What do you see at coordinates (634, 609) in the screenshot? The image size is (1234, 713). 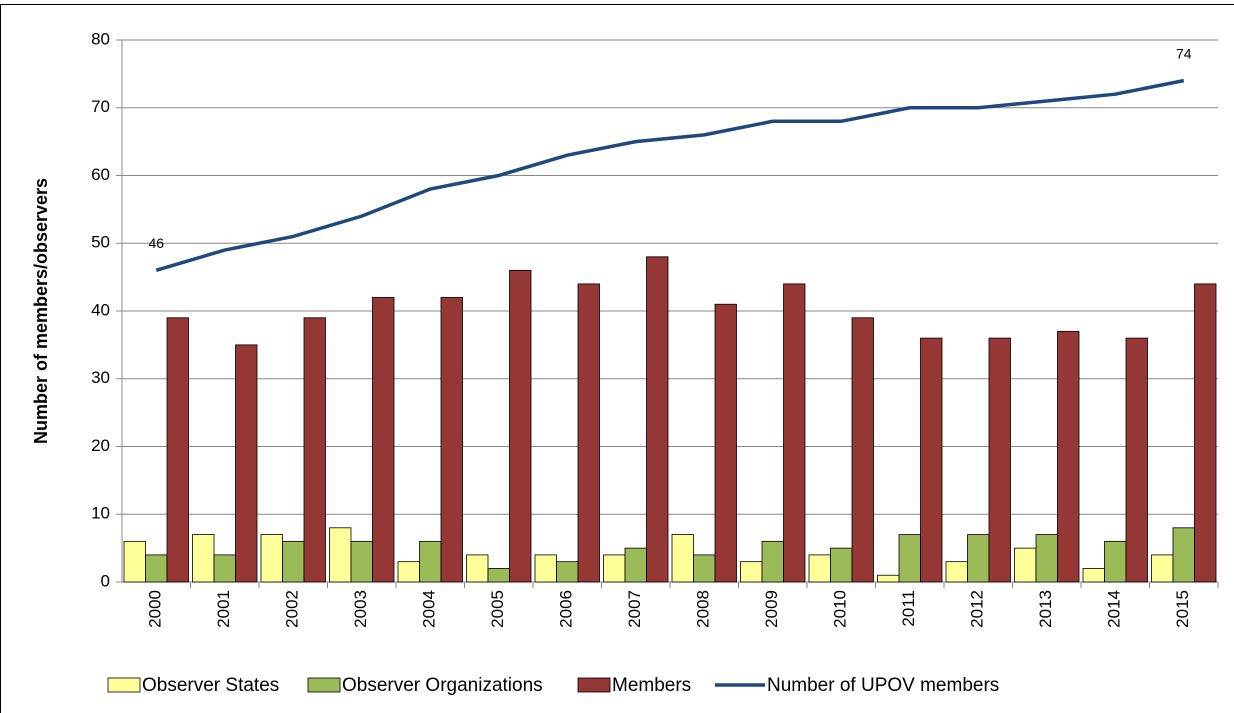 I see `x-tick-label: 2007` at bounding box center [634, 609].